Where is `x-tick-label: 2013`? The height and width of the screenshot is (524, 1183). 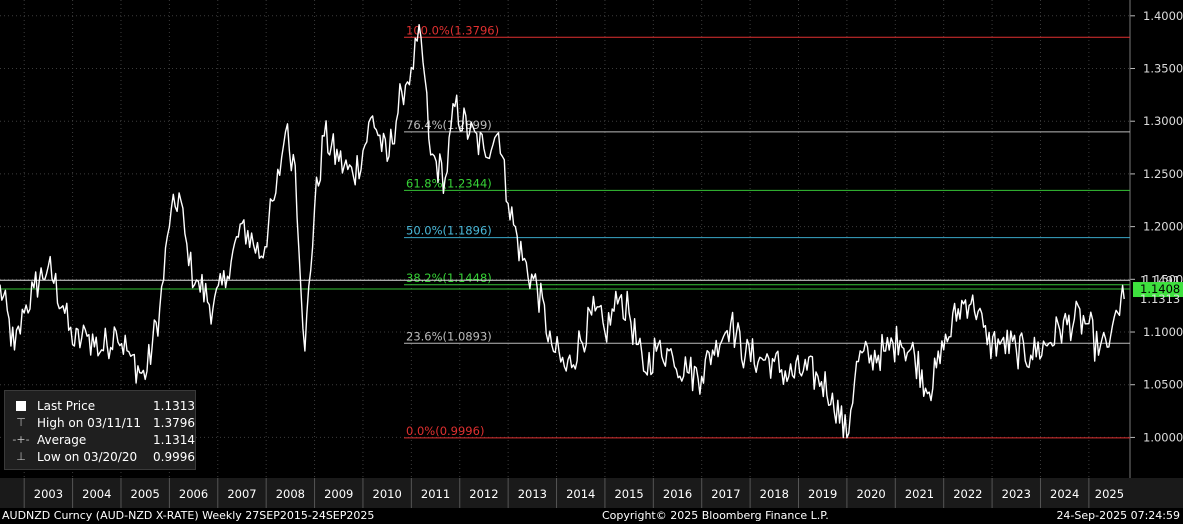 x-tick-label: 2013 is located at coordinates (532, 494).